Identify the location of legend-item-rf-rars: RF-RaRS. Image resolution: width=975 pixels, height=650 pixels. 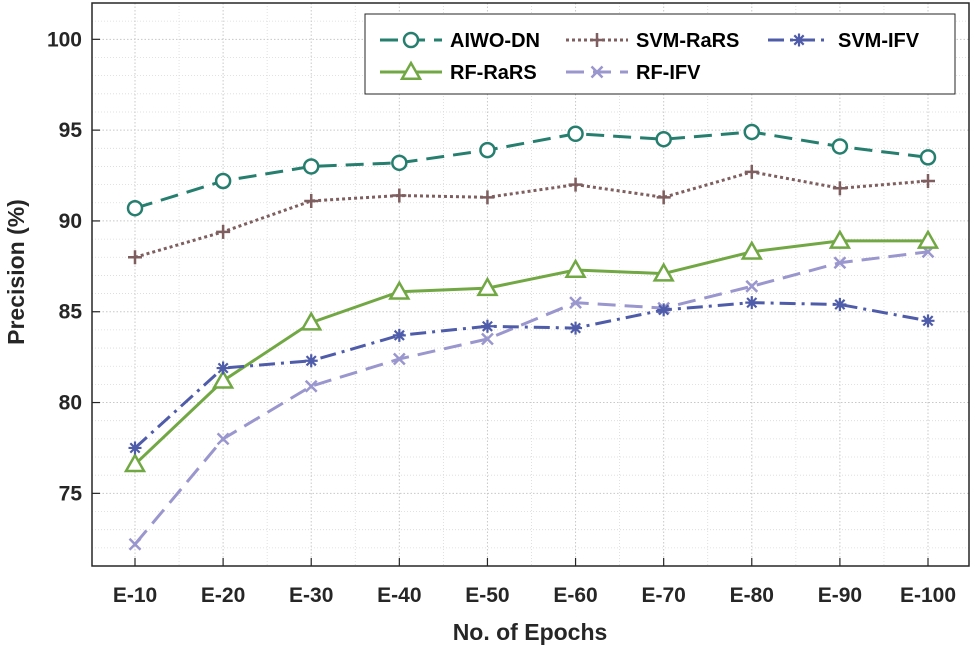
(458, 72).